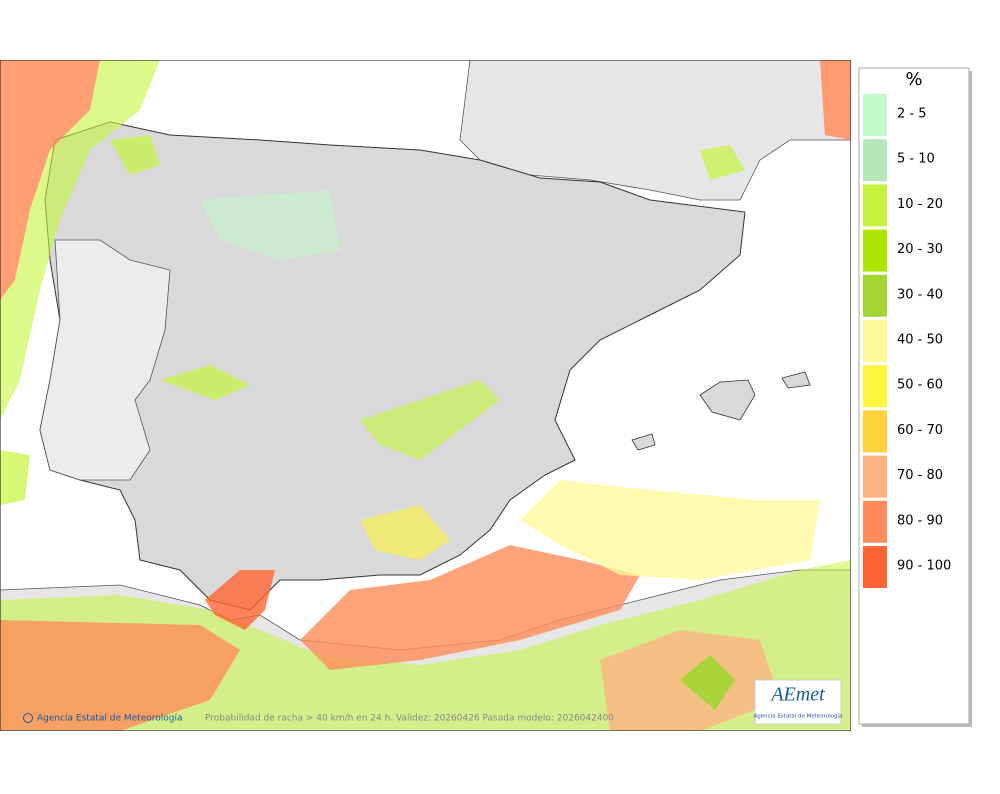 The width and height of the screenshot is (1000, 794). I want to click on legend-label: 60 - 70, so click(920, 430).